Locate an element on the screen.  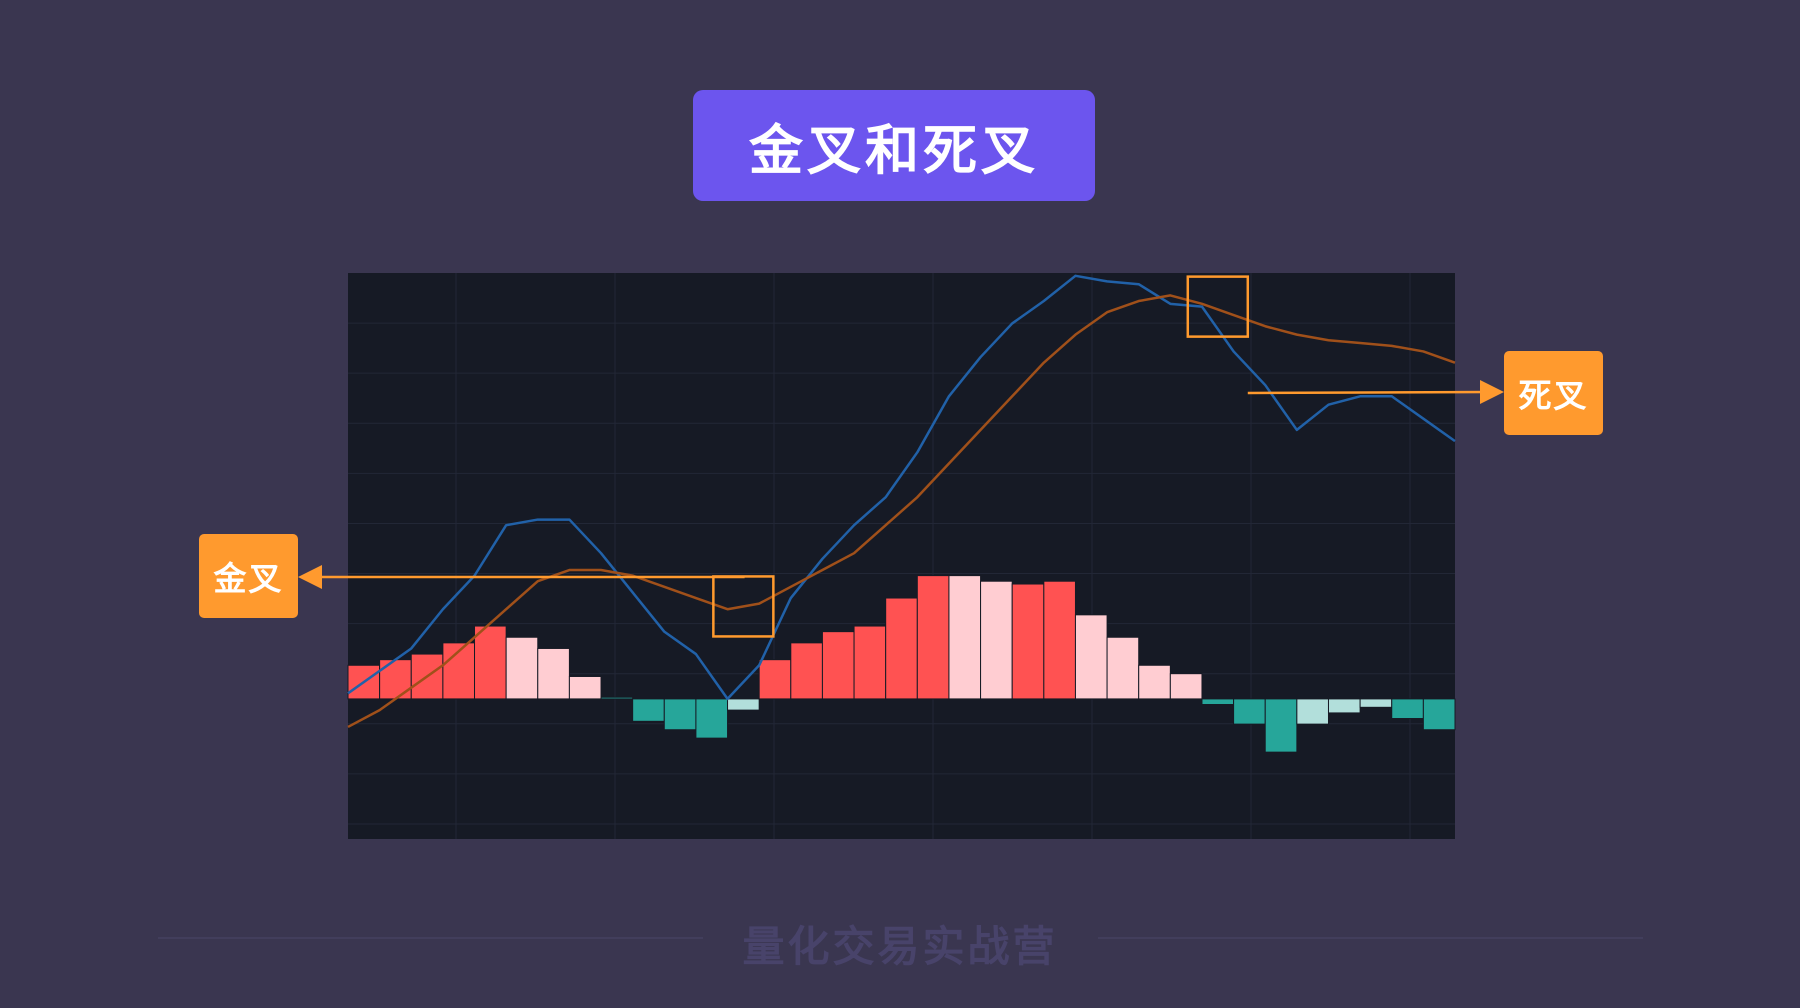
footer-rule-right is located at coordinates (1370, 938).